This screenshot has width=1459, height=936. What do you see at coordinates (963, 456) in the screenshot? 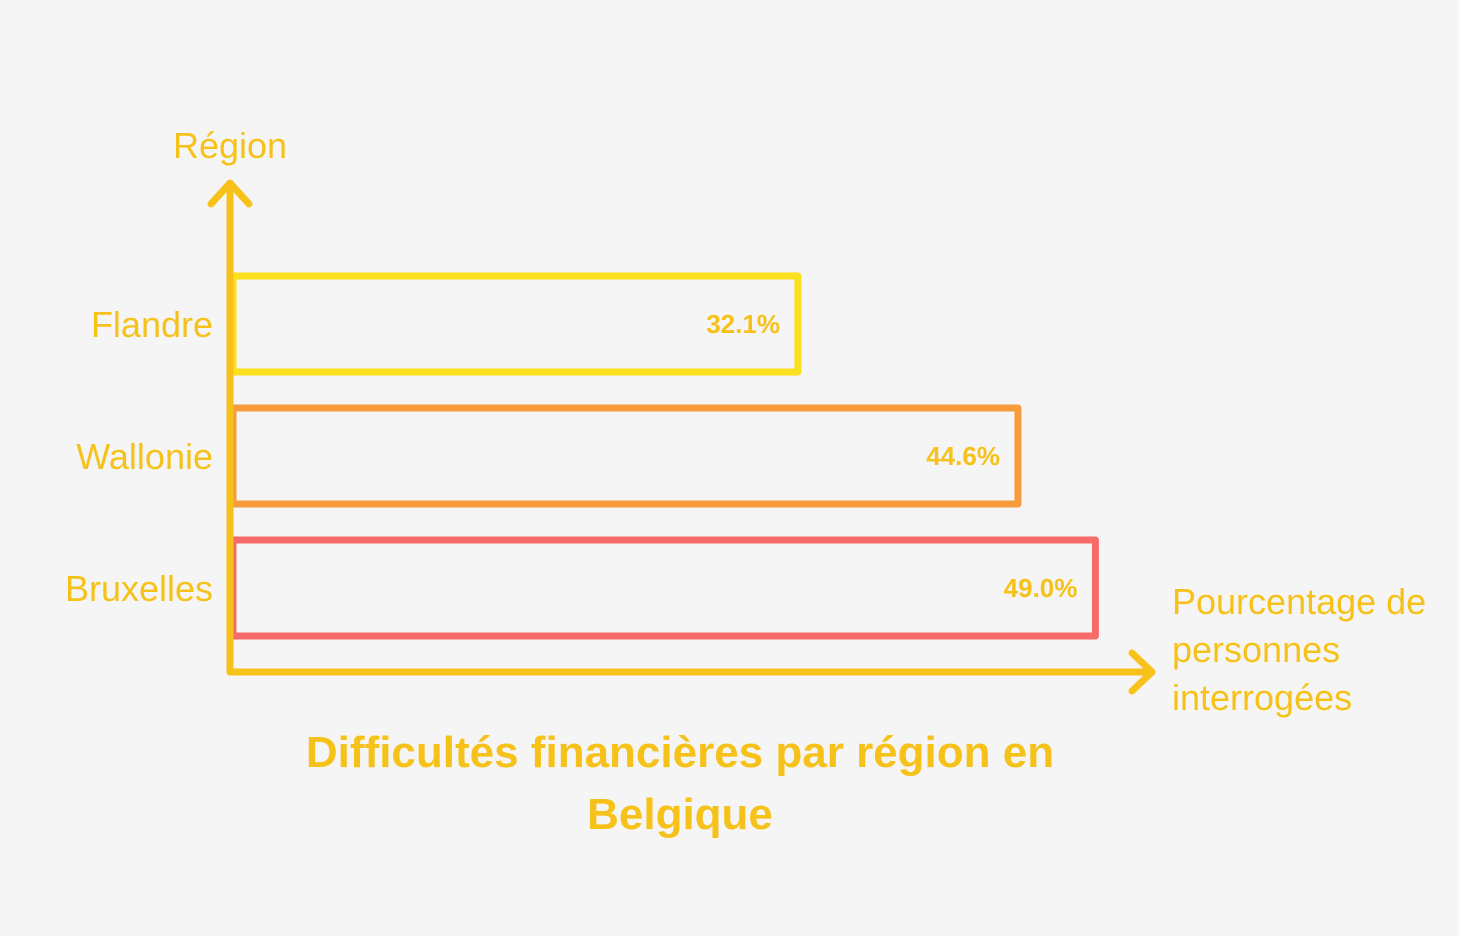
I see `value-label-wallonie: 44.6%` at bounding box center [963, 456].